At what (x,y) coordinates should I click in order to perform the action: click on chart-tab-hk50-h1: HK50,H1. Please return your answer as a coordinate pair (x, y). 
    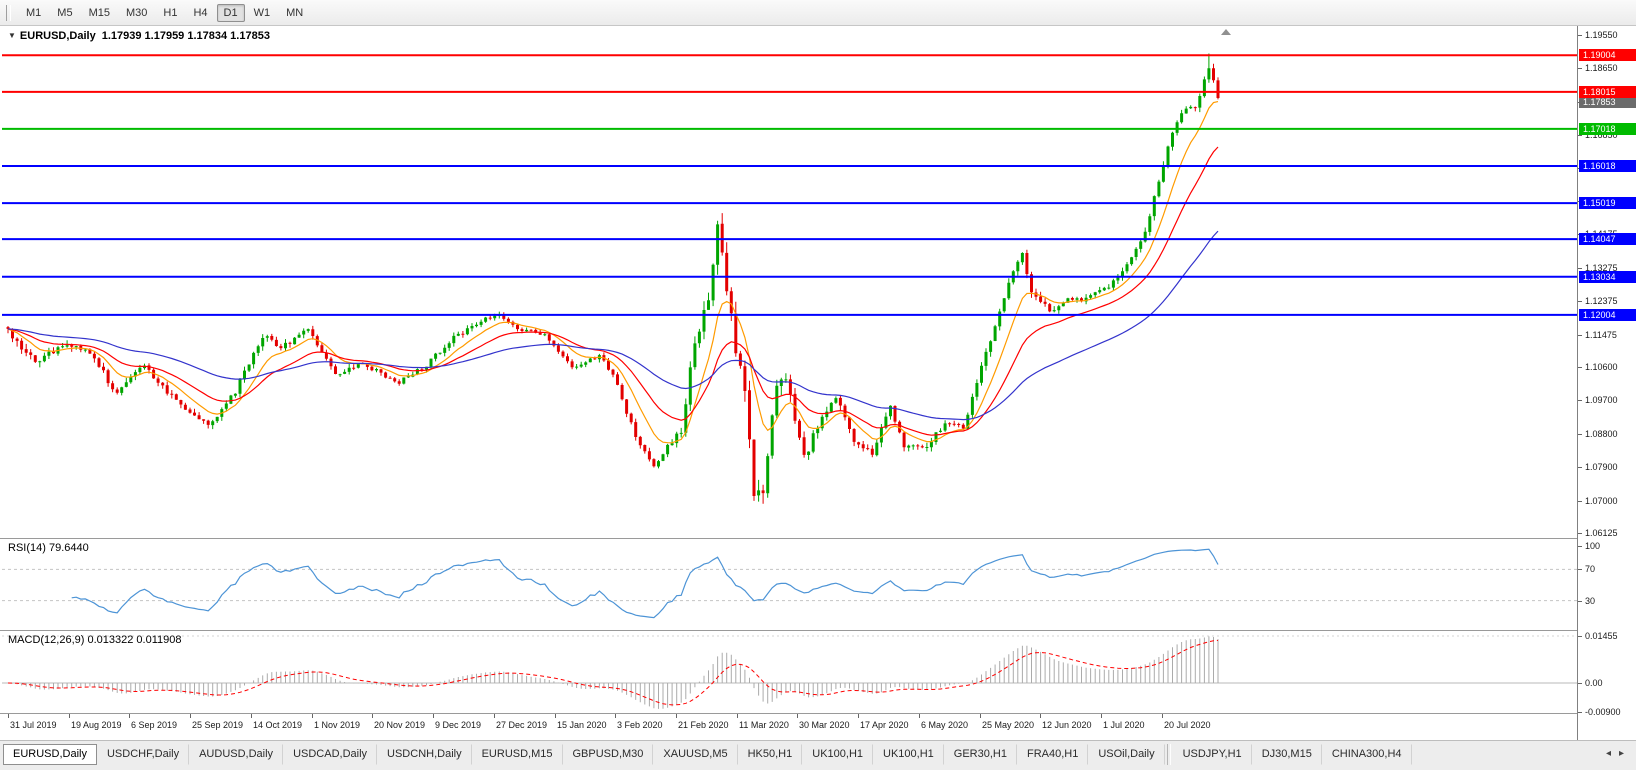
    Looking at the image, I should click on (770, 754).